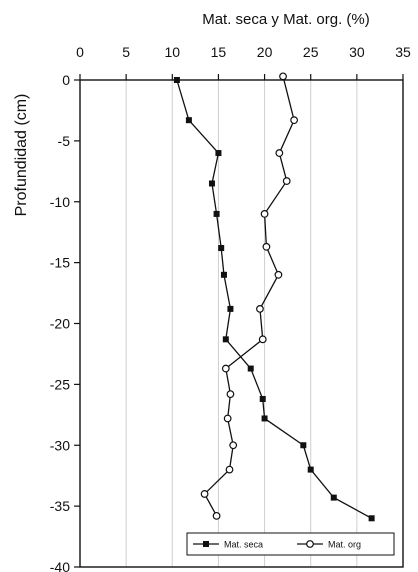 Image resolution: width=418 pixels, height=572 pixels. What do you see at coordinates (265, 52) in the screenshot?
I see `x-tick-label-20: 20` at bounding box center [265, 52].